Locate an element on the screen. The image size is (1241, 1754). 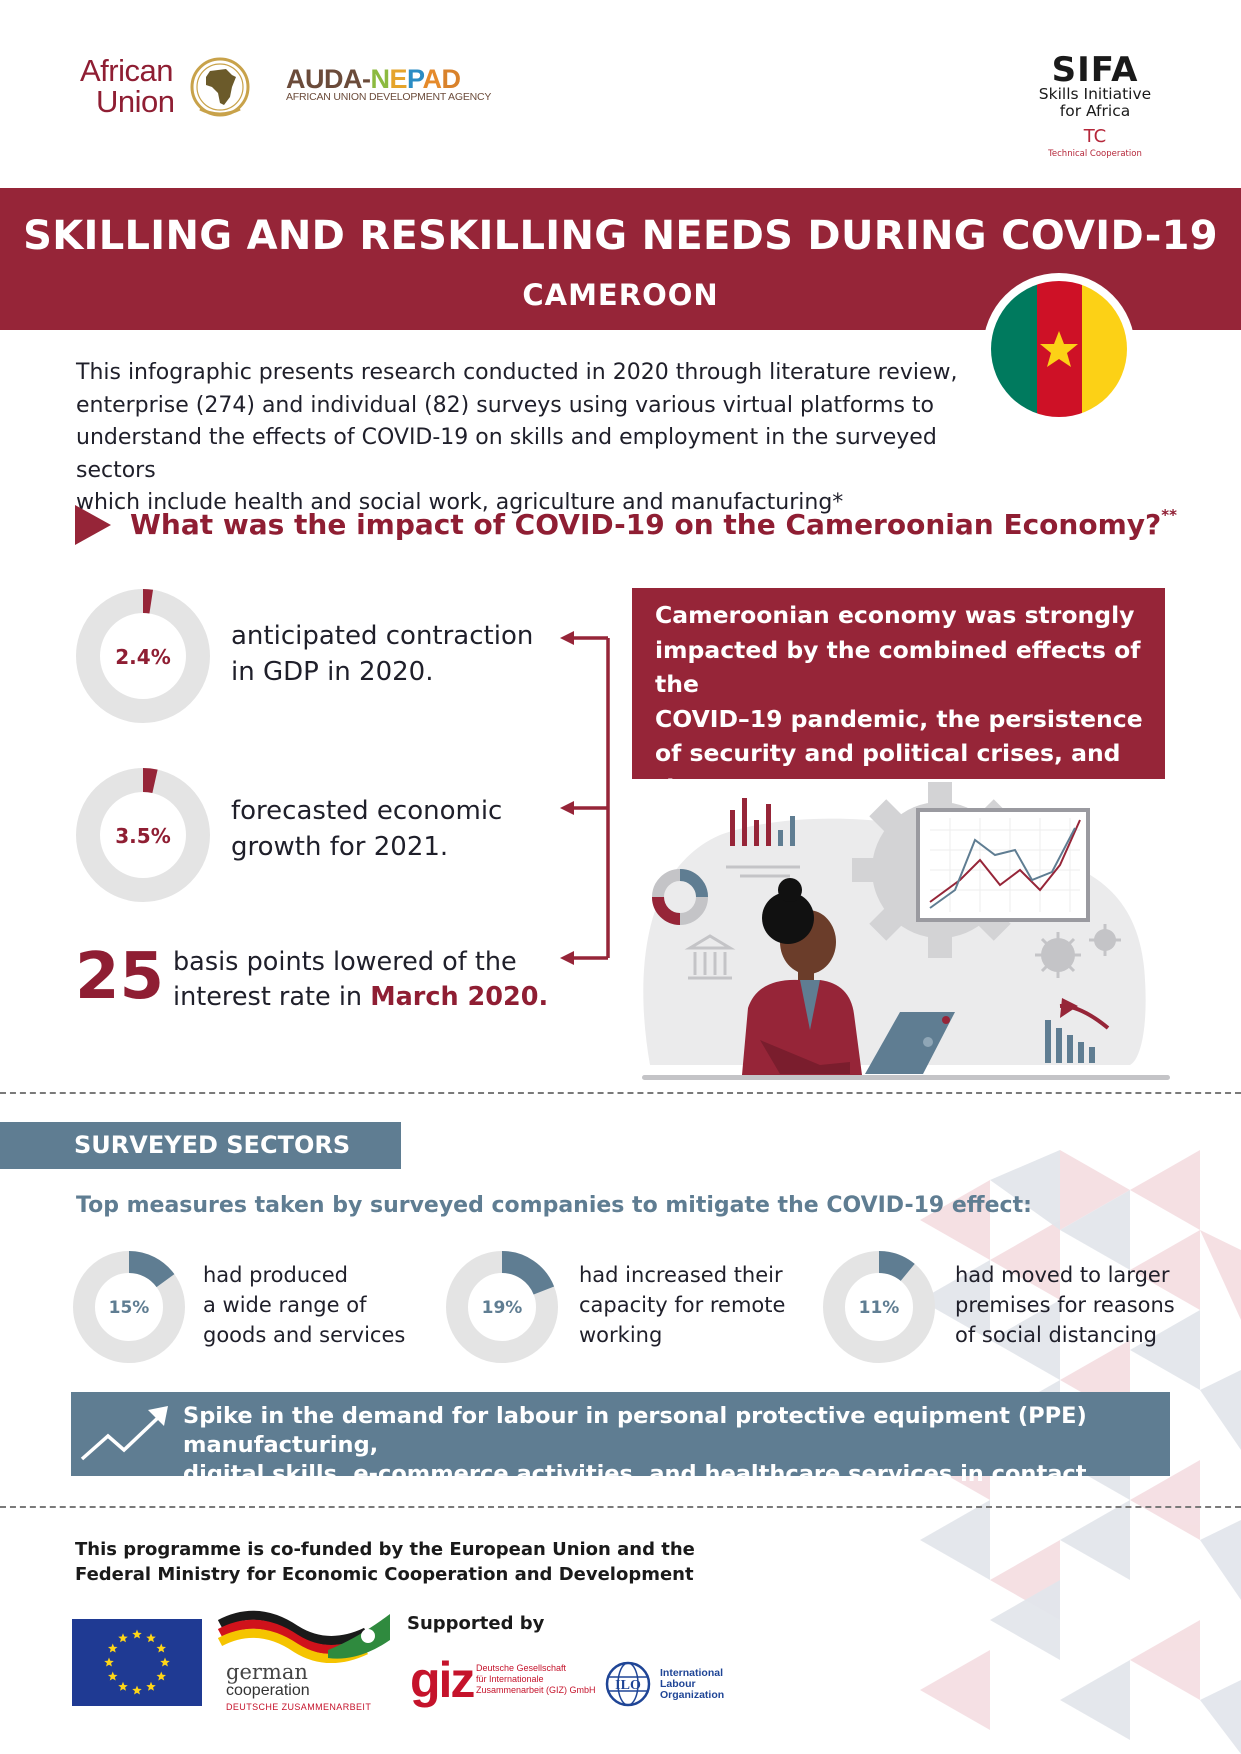
ilo-mark: ILO is located at coordinates (628, 1685).